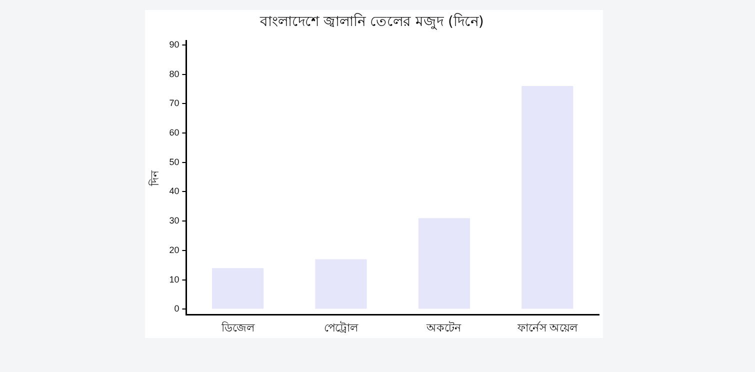 The image size is (755, 372). I want to click on y-tick-label: 70, so click(174, 103).